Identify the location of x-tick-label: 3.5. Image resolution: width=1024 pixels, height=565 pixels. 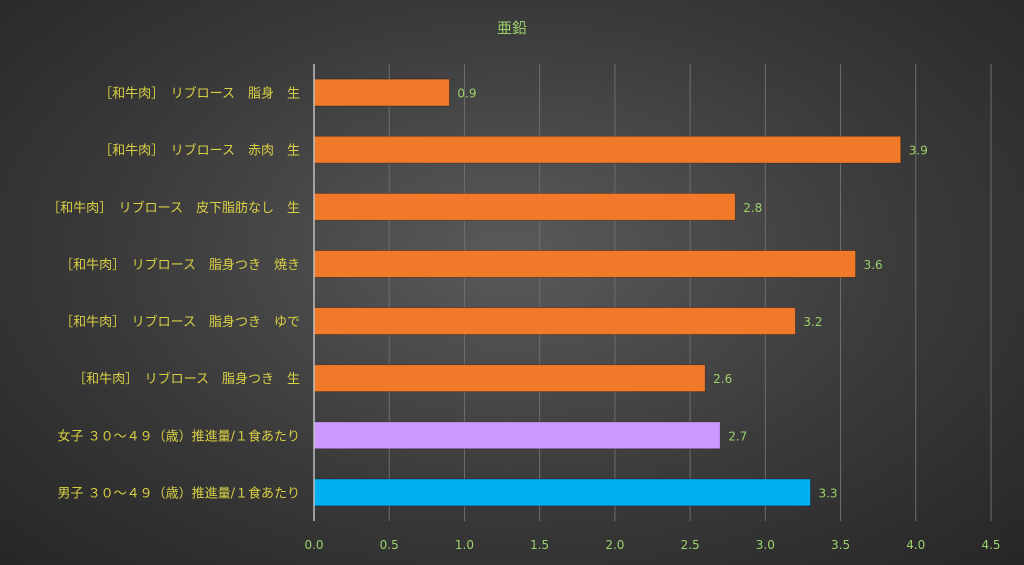
(840, 545).